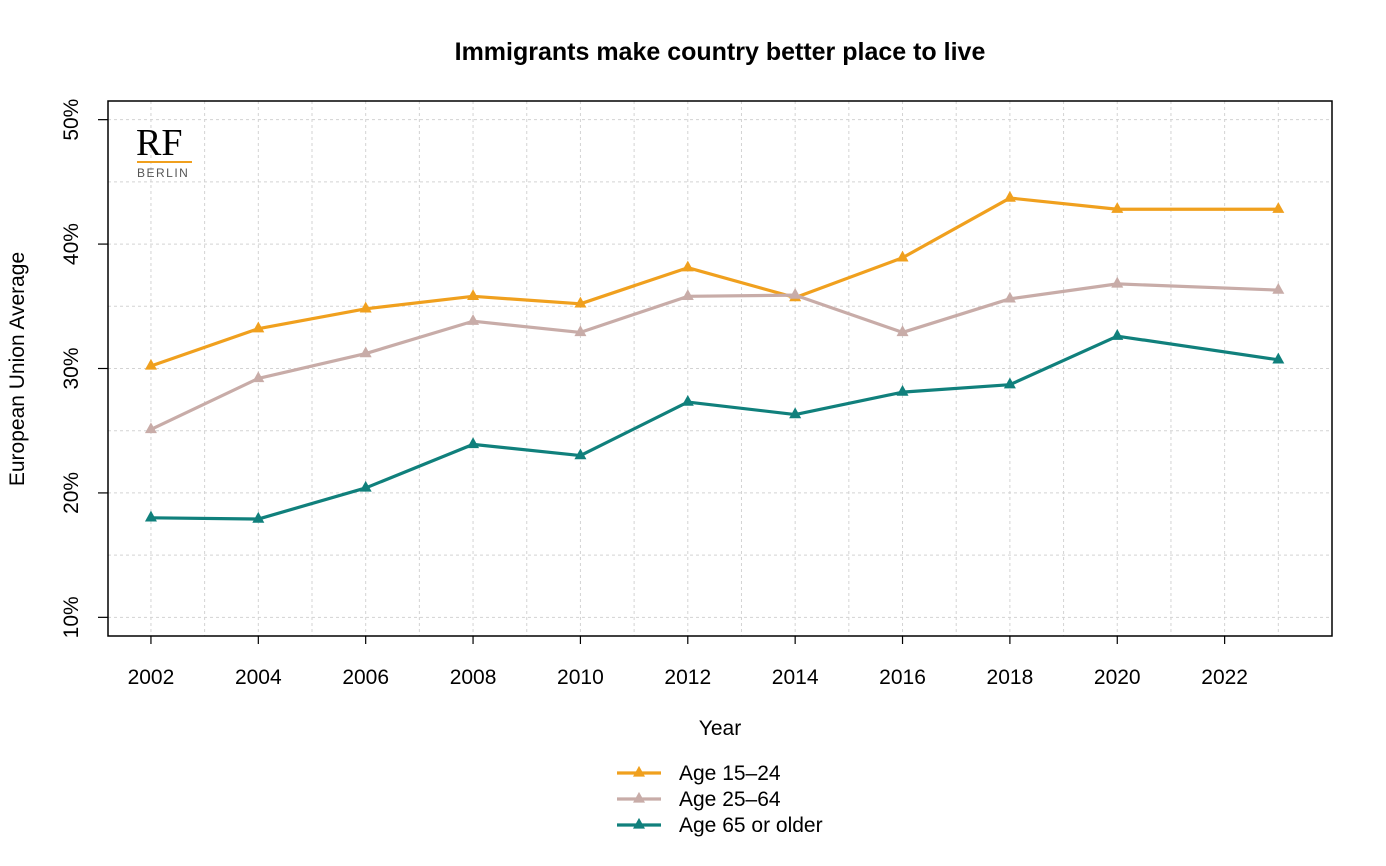  What do you see at coordinates (687, 677) in the screenshot?
I see `x-tick-label: 2012` at bounding box center [687, 677].